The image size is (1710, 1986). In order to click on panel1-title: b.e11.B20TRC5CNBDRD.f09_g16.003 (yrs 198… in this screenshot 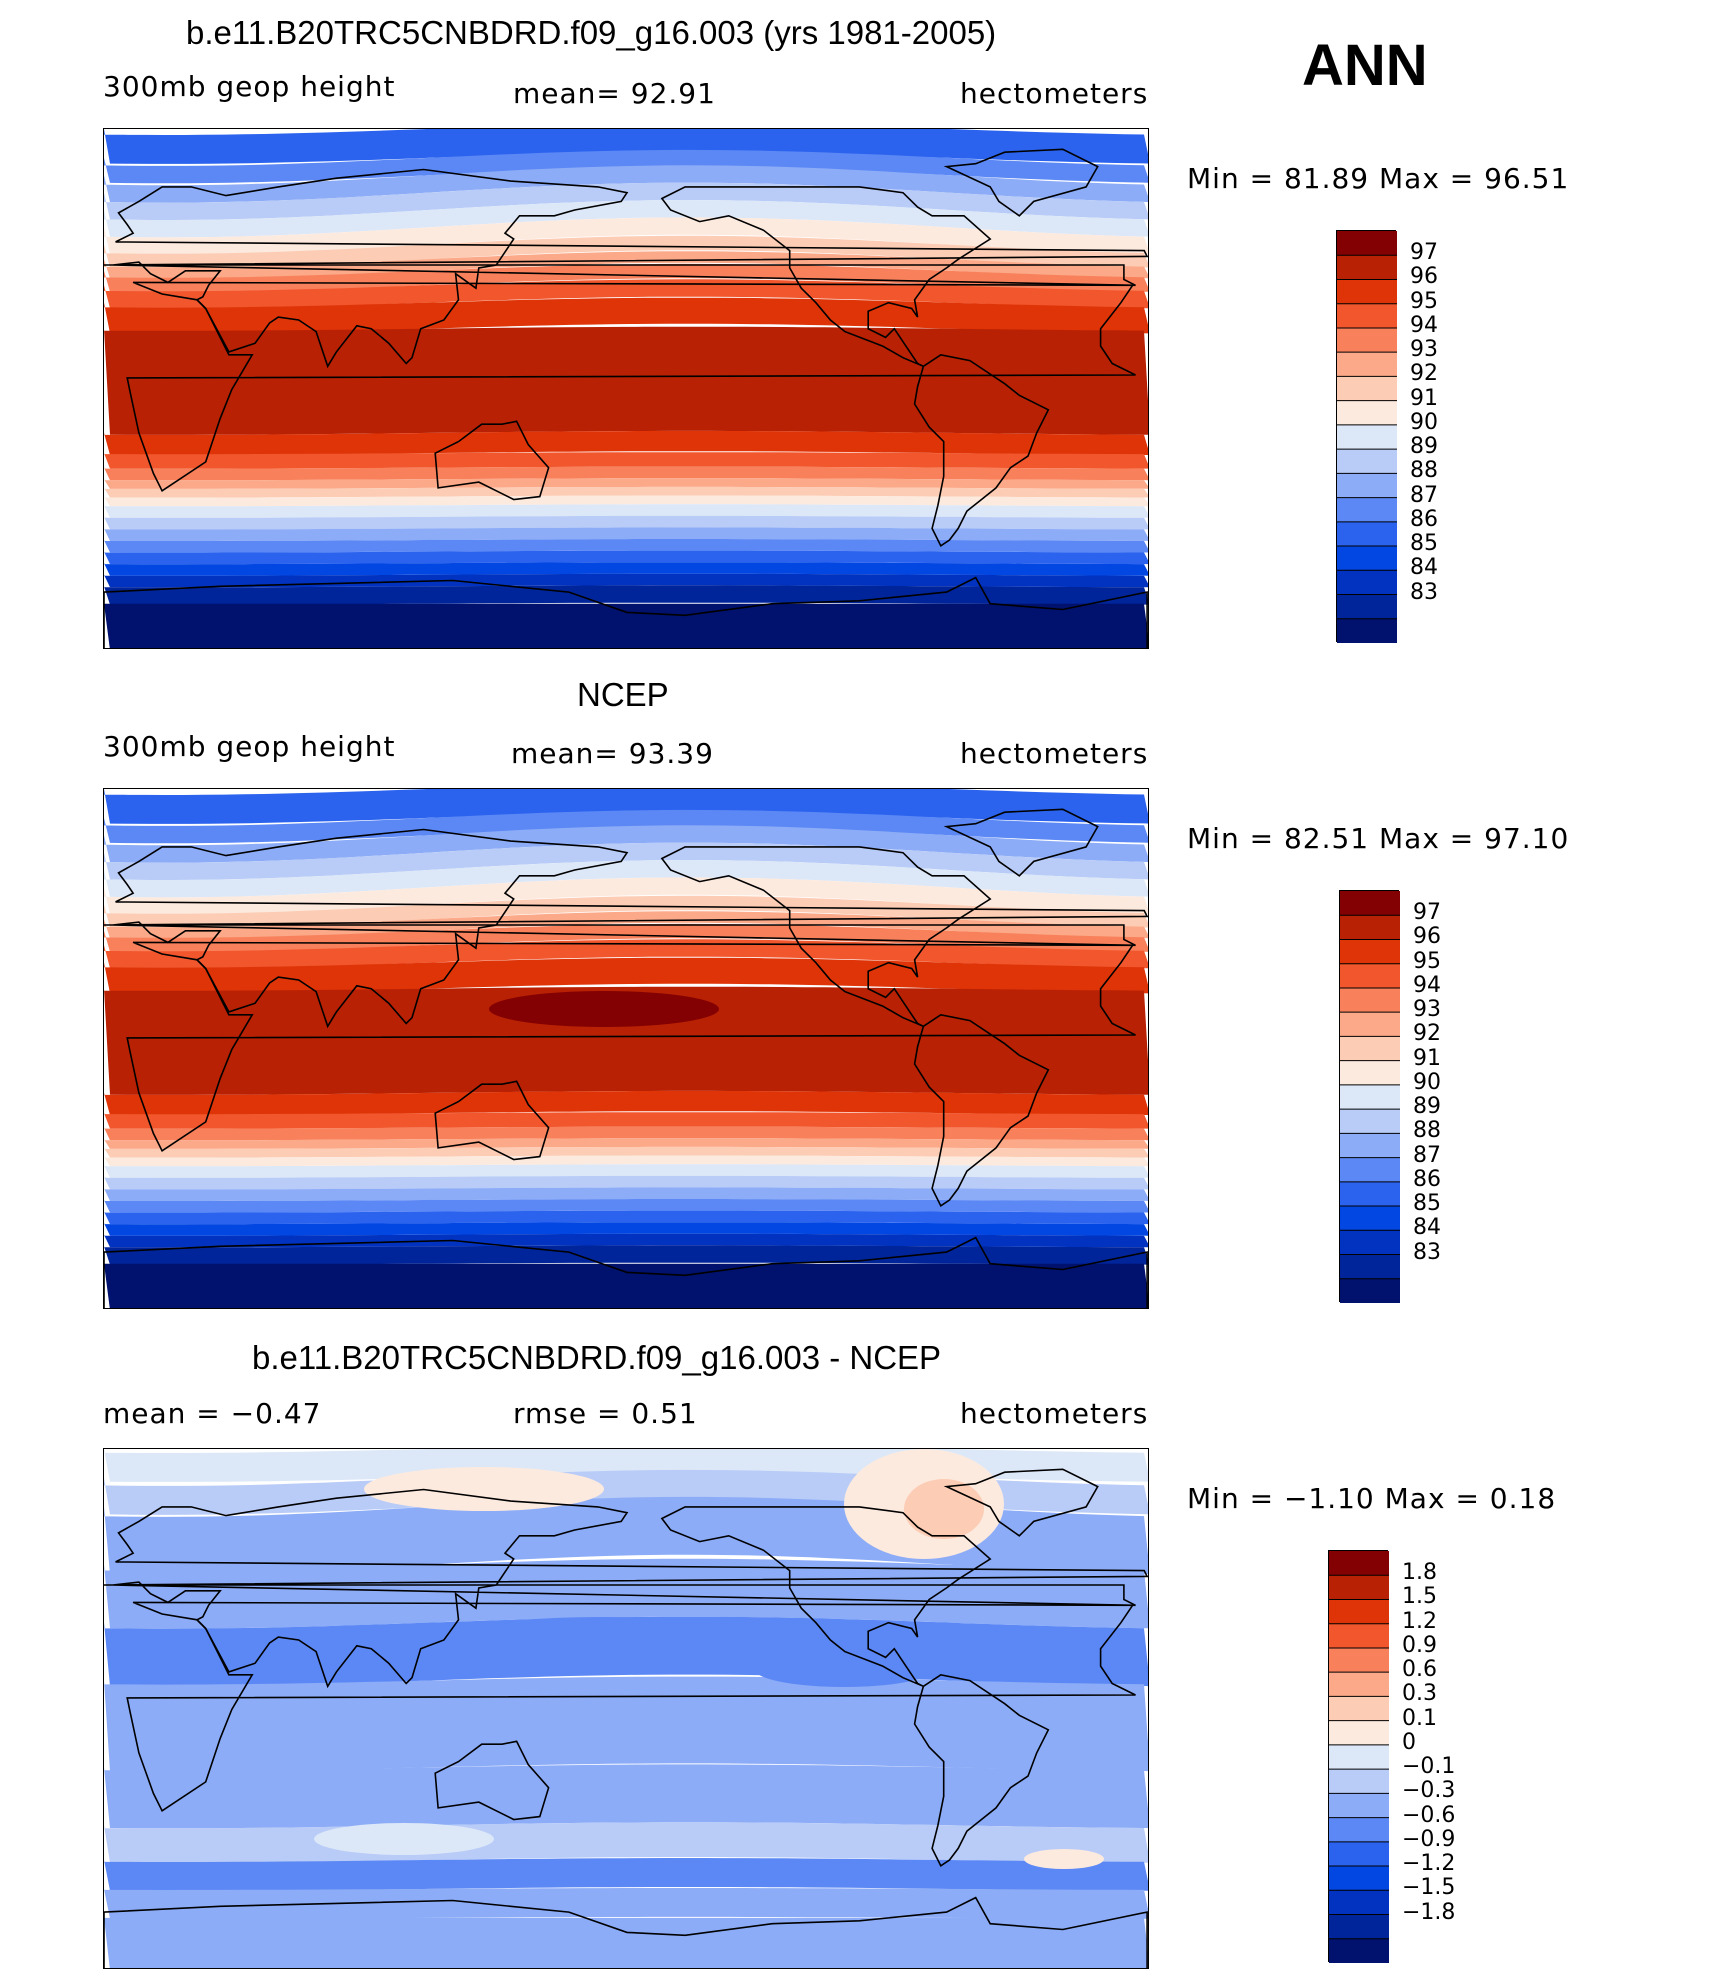, I will do `click(591, 32)`.